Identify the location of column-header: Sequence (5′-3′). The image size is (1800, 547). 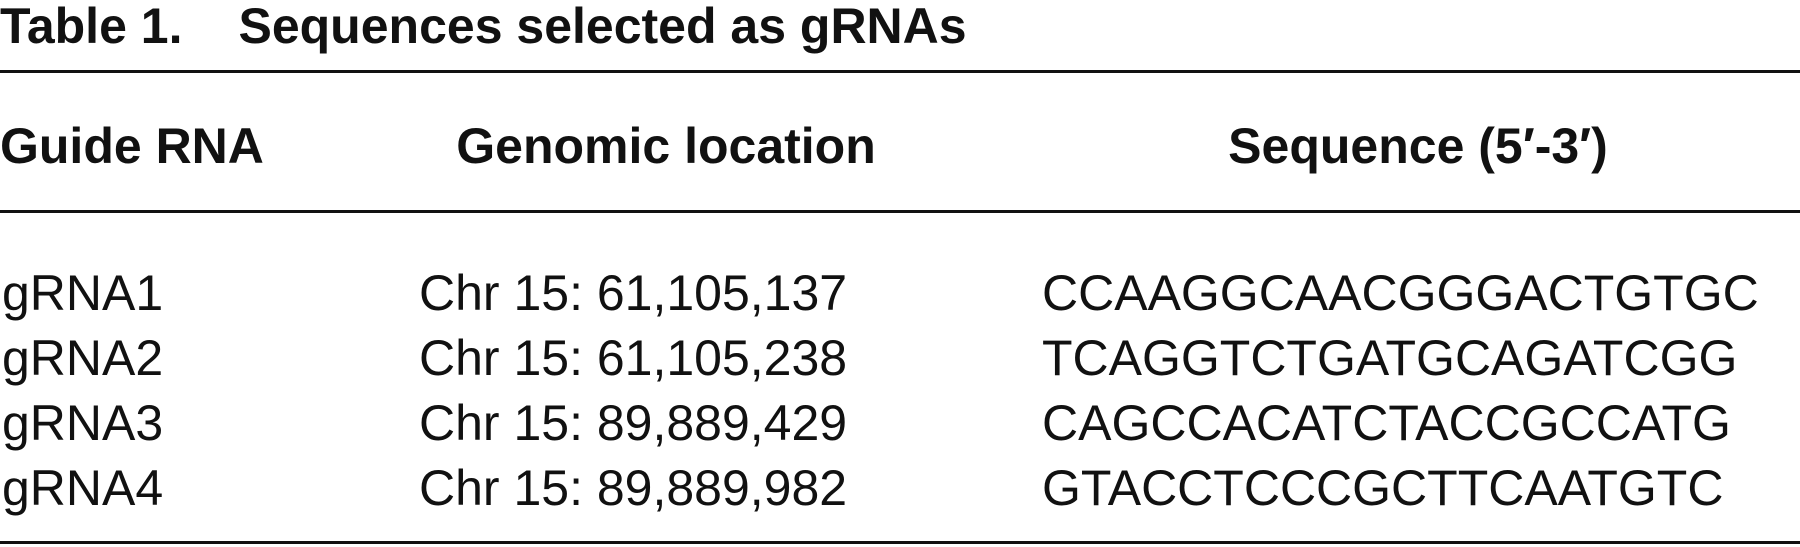
(1418, 146).